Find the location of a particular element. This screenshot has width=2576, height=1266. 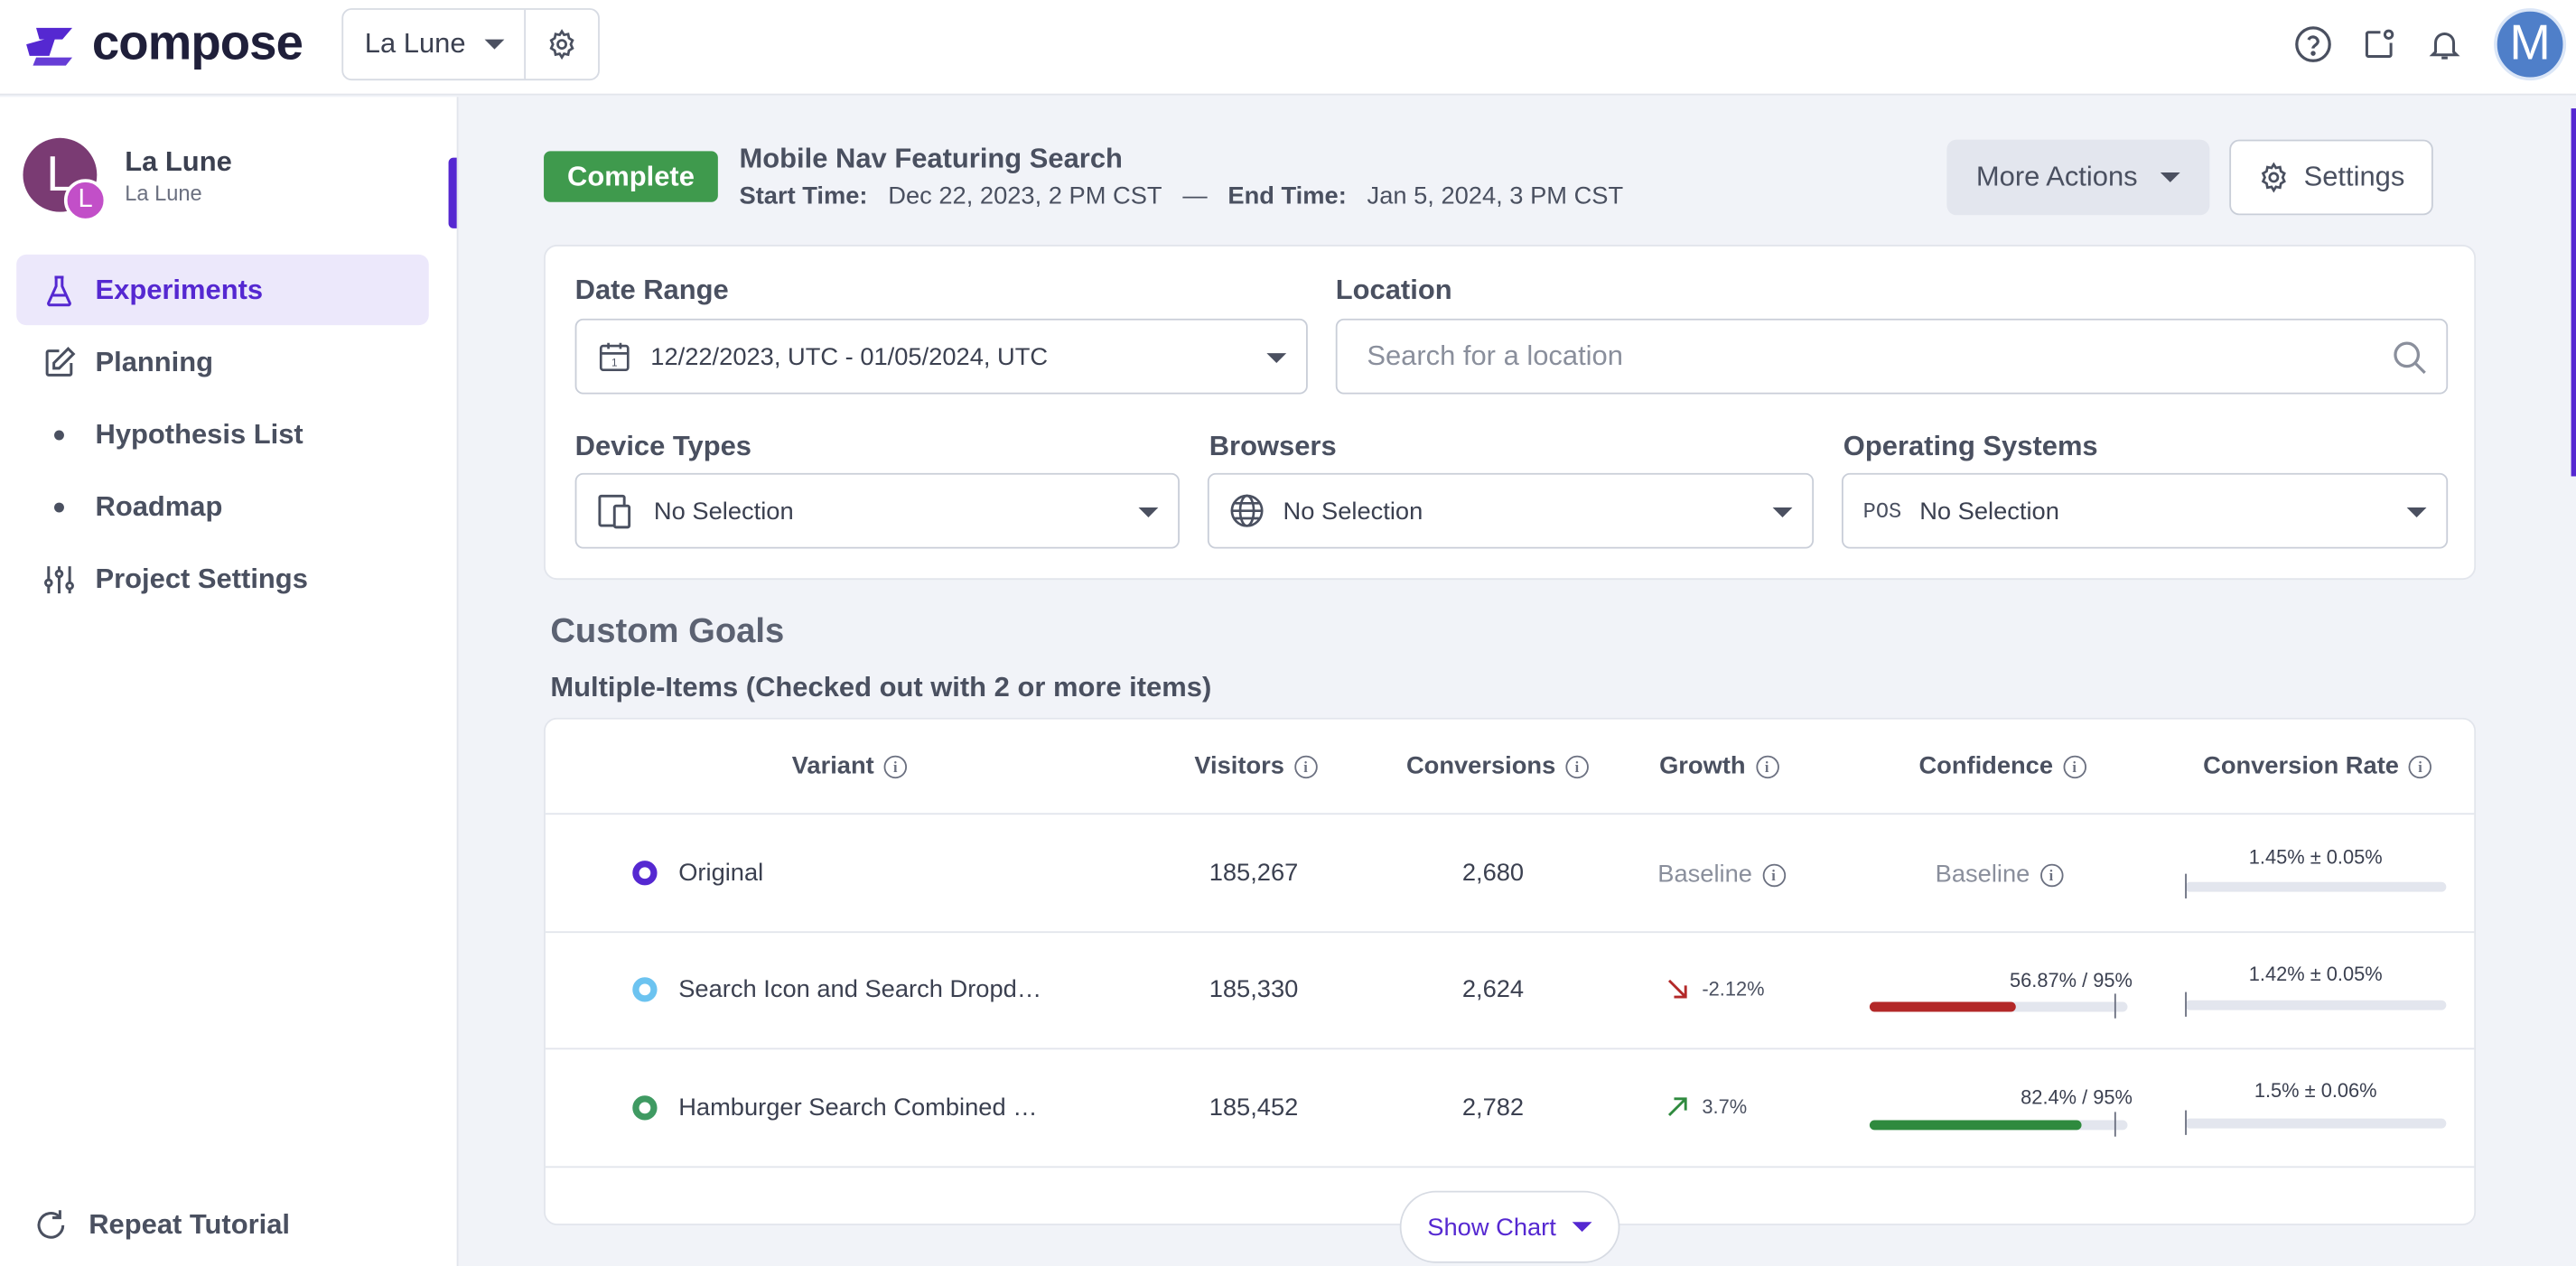

visitors-value: 185,330 is located at coordinates (1254, 989).